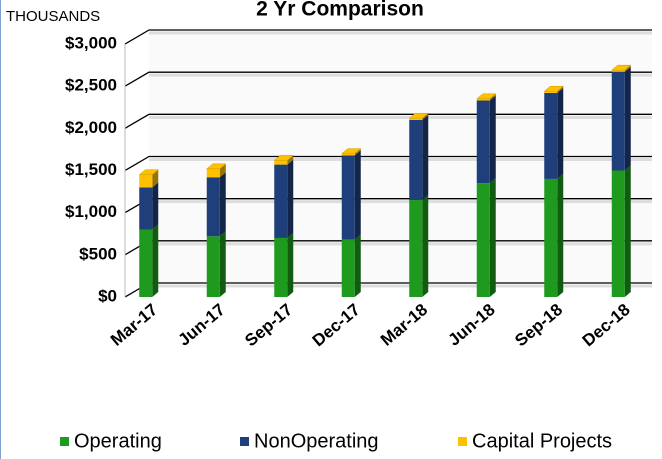  What do you see at coordinates (91, 85) in the screenshot?
I see `y-tick-label: $2,500` at bounding box center [91, 85].